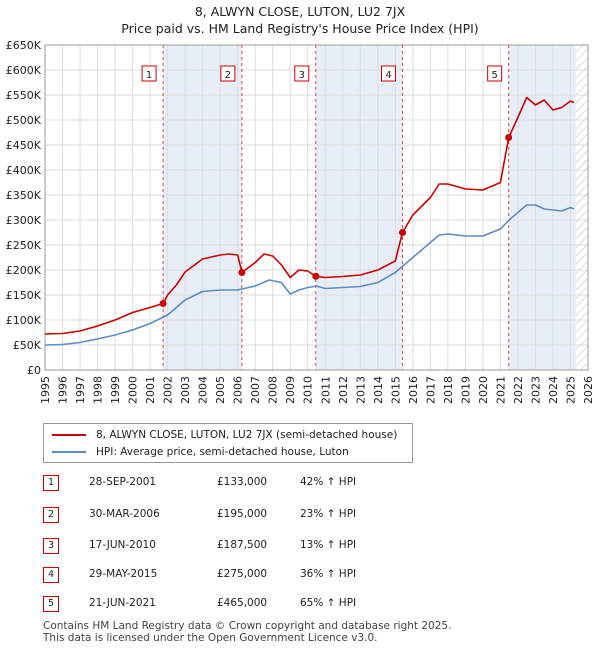 This screenshot has width=600, height=650. I want to click on y-tick-label: £650K, so click(24, 45).